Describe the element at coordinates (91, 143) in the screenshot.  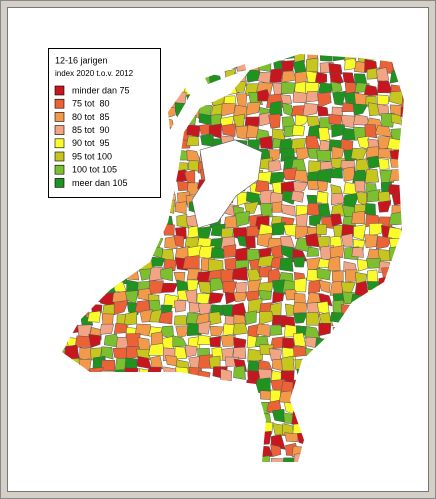
I see `legend-label: 90 tot 95` at that location.